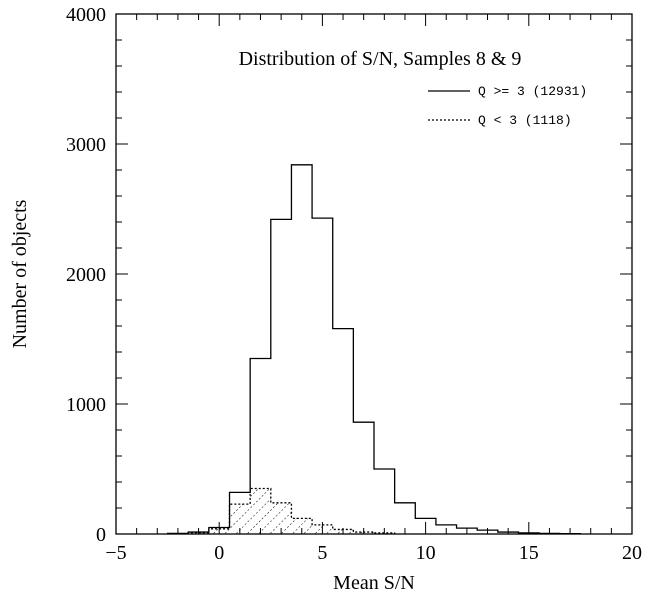 The width and height of the screenshot is (649, 599). What do you see at coordinates (115, 553) in the screenshot?
I see `x-tick-label: −5` at bounding box center [115, 553].